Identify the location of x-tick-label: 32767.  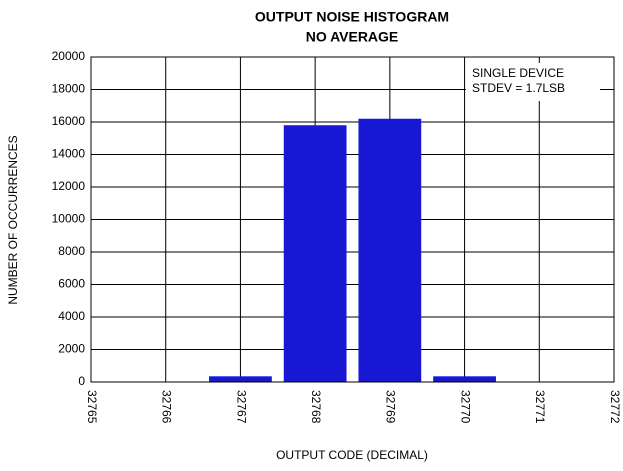
(241, 407).